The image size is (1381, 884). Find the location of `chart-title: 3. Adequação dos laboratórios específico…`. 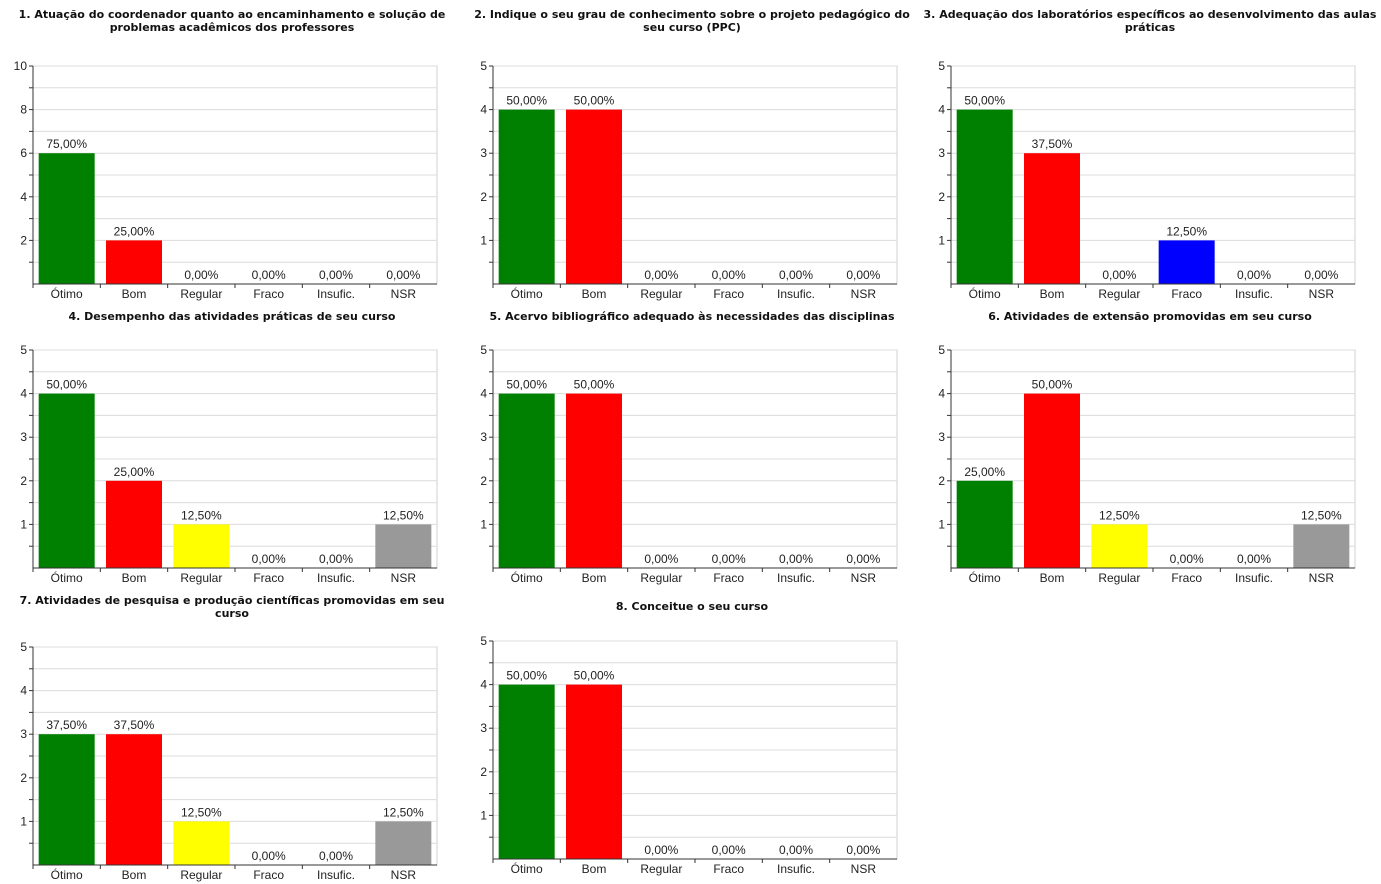

chart-title: 3. Adequação dos laboratórios específico… is located at coordinates (1150, 21).